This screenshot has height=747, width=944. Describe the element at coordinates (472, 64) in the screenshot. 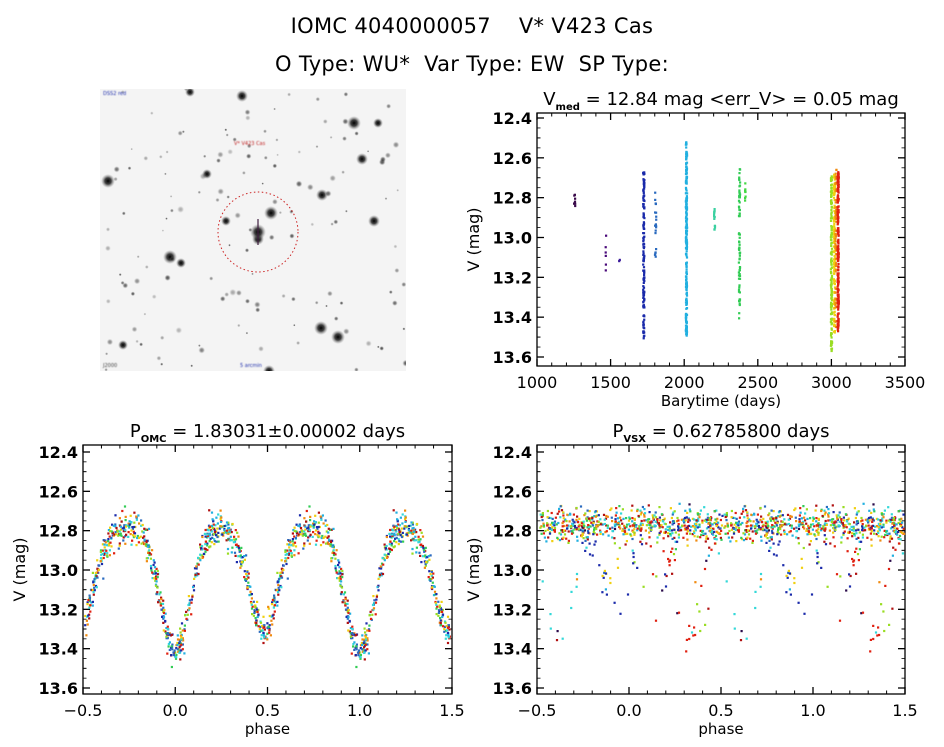

I see `object-type-line: O Type: WU* Var Type: EW SP Type:` at that location.